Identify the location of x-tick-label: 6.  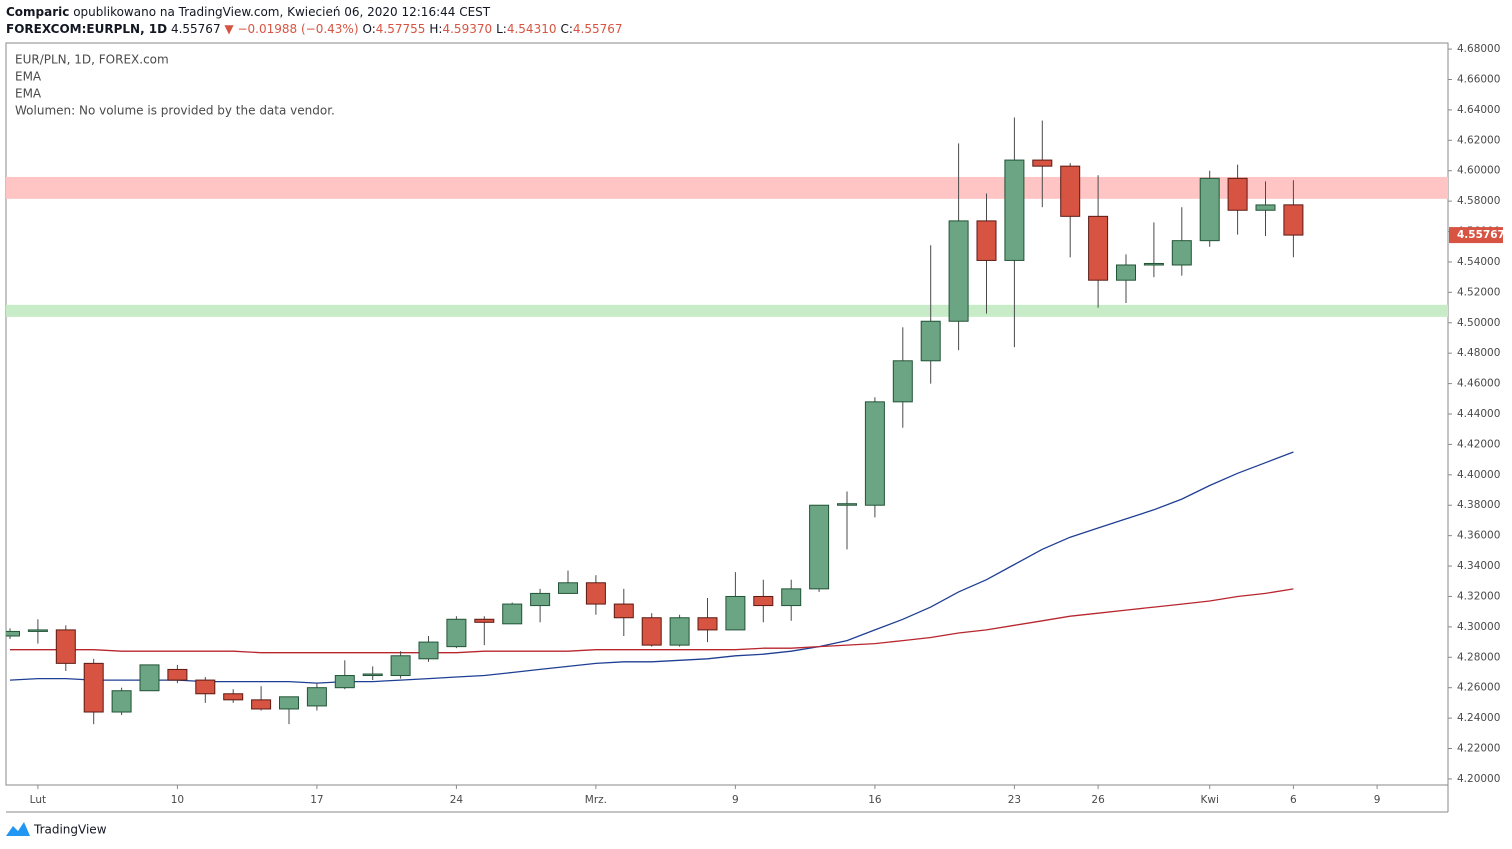
(1293, 800).